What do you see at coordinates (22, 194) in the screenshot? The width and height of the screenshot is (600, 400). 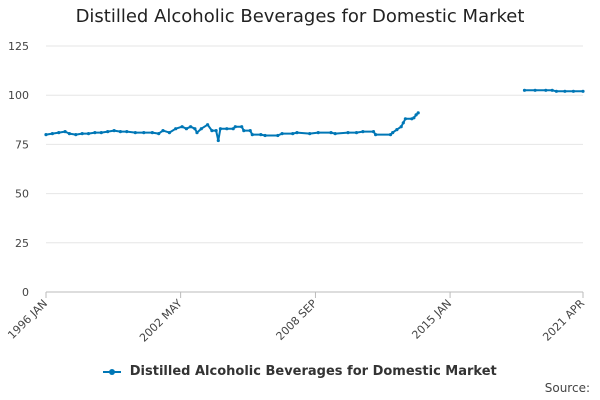 I see `y-tick-label: 50` at bounding box center [22, 194].